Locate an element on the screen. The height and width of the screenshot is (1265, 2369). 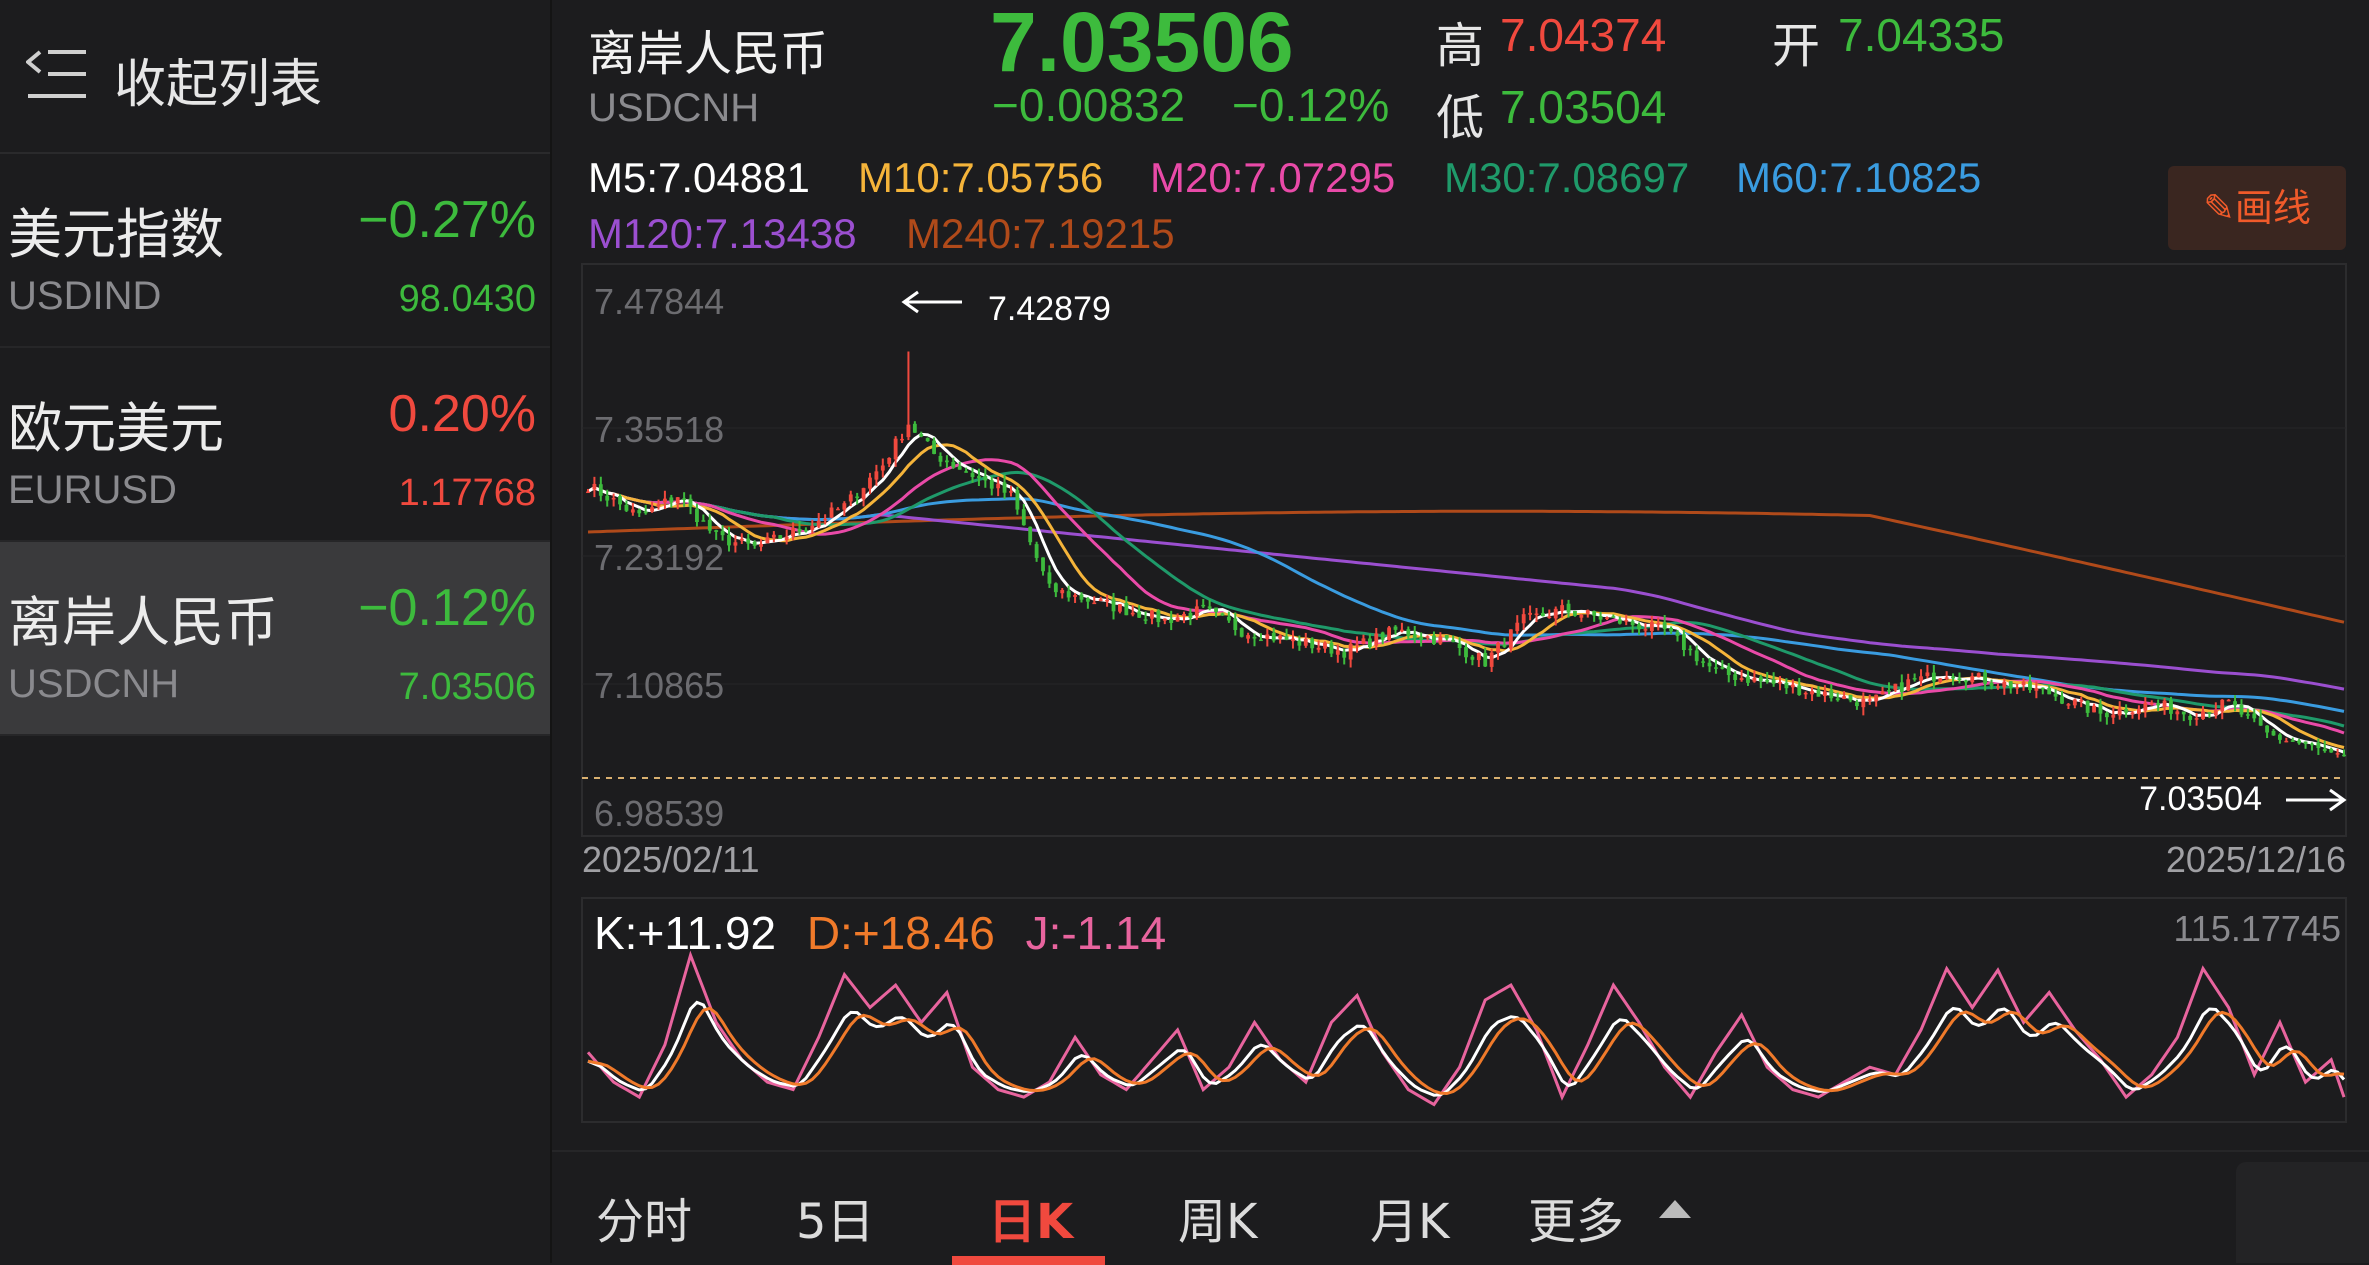
tab-daily-k: 日K is located at coordinates (1031, 1222).